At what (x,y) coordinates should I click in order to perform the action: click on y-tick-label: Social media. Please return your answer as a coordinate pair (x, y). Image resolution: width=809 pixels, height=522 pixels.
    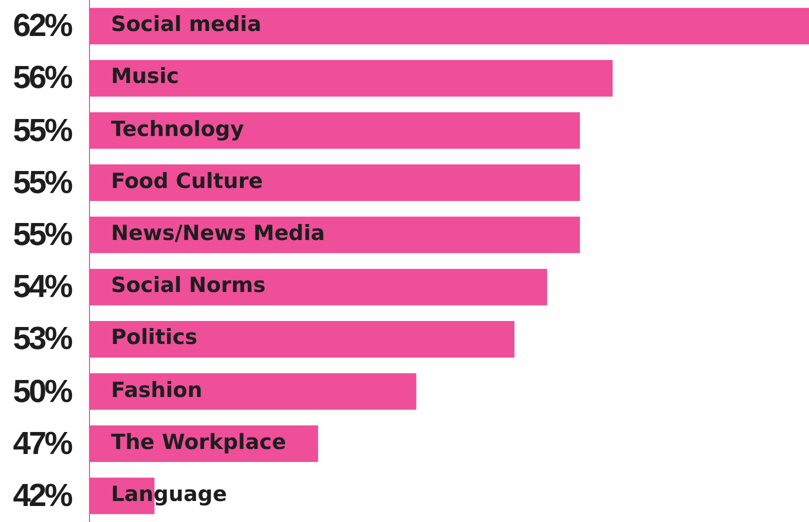
    Looking at the image, I should click on (186, 25).